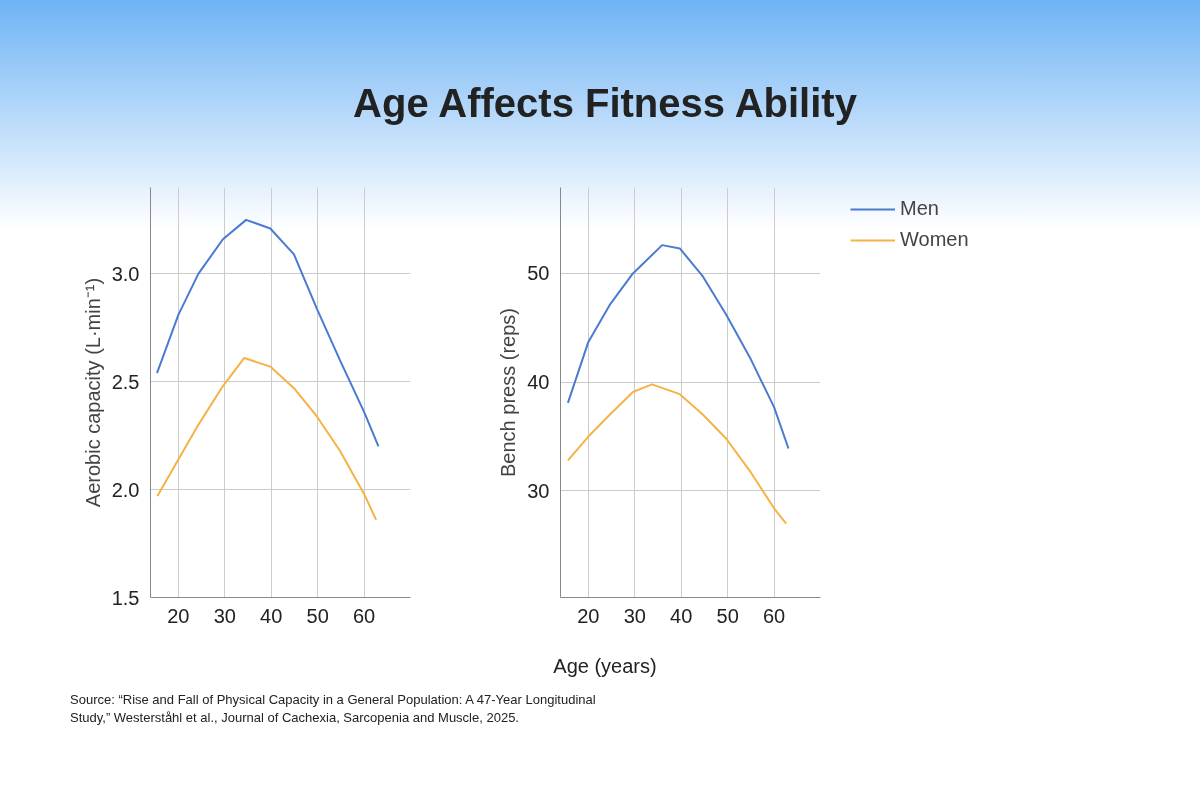  What do you see at coordinates (125, 273) in the screenshot?
I see `y-tick-label: 3.0` at bounding box center [125, 273].